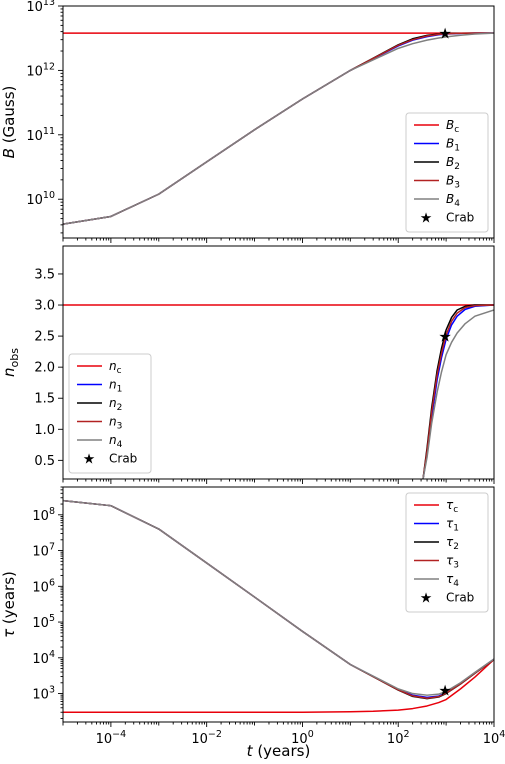  I want to click on series-line-τ-c, so click(278, 685).